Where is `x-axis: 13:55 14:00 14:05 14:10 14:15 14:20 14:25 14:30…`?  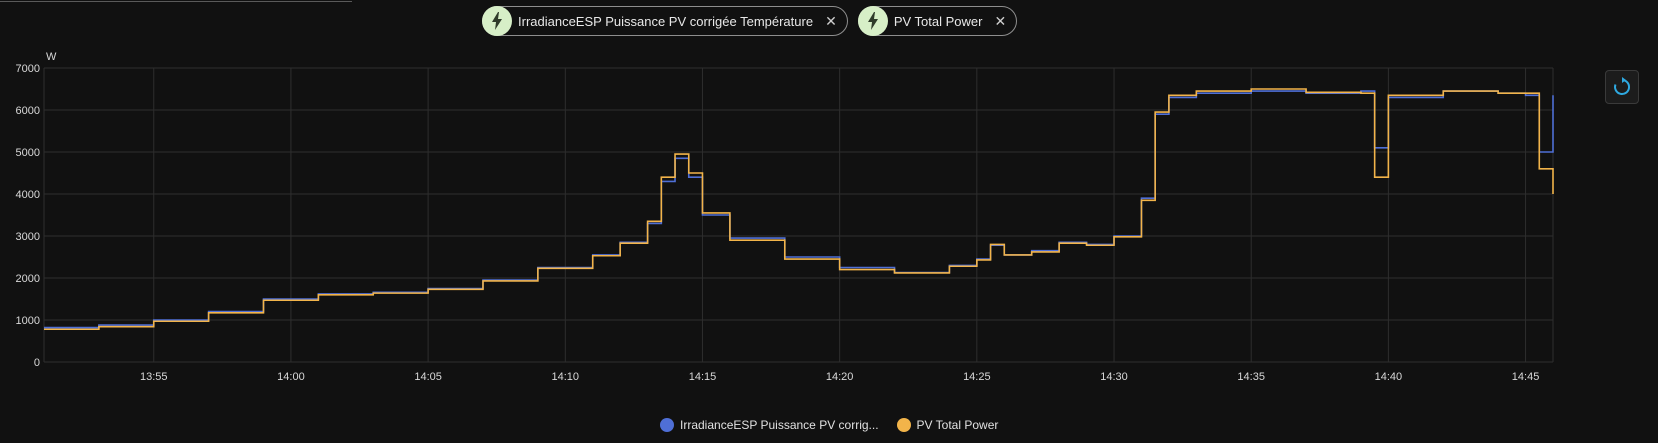
x-axis: 13:55 14:00 14:05 14:10 14:15 14:20 14:25 14:30… is located at coordinates (839, 377).